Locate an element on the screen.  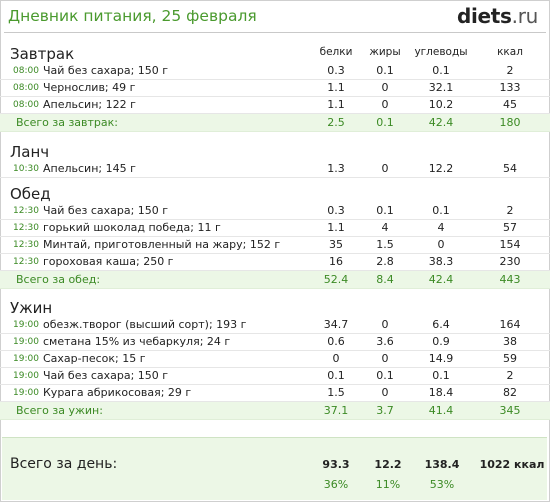
food-fat: 1.5 is located at coordinates (385, 244).